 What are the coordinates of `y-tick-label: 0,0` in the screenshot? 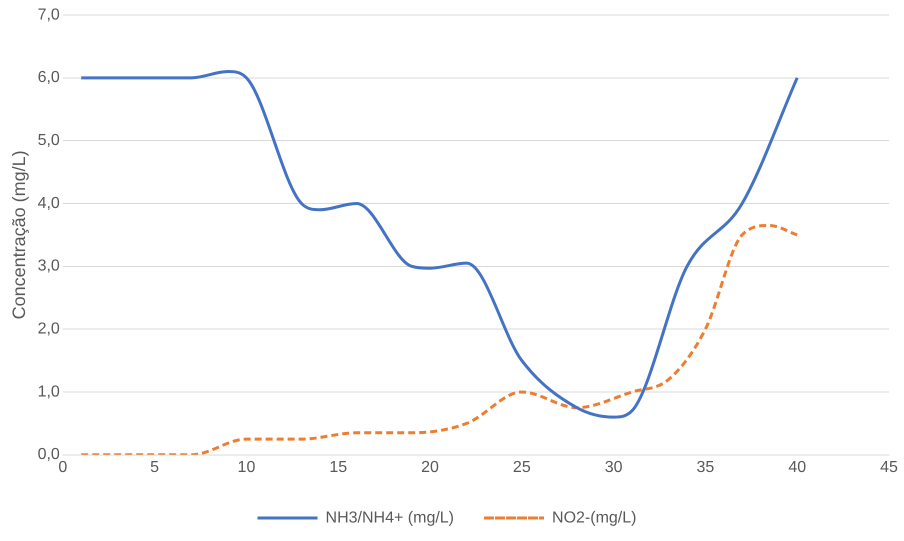 It's located at (49, 455).